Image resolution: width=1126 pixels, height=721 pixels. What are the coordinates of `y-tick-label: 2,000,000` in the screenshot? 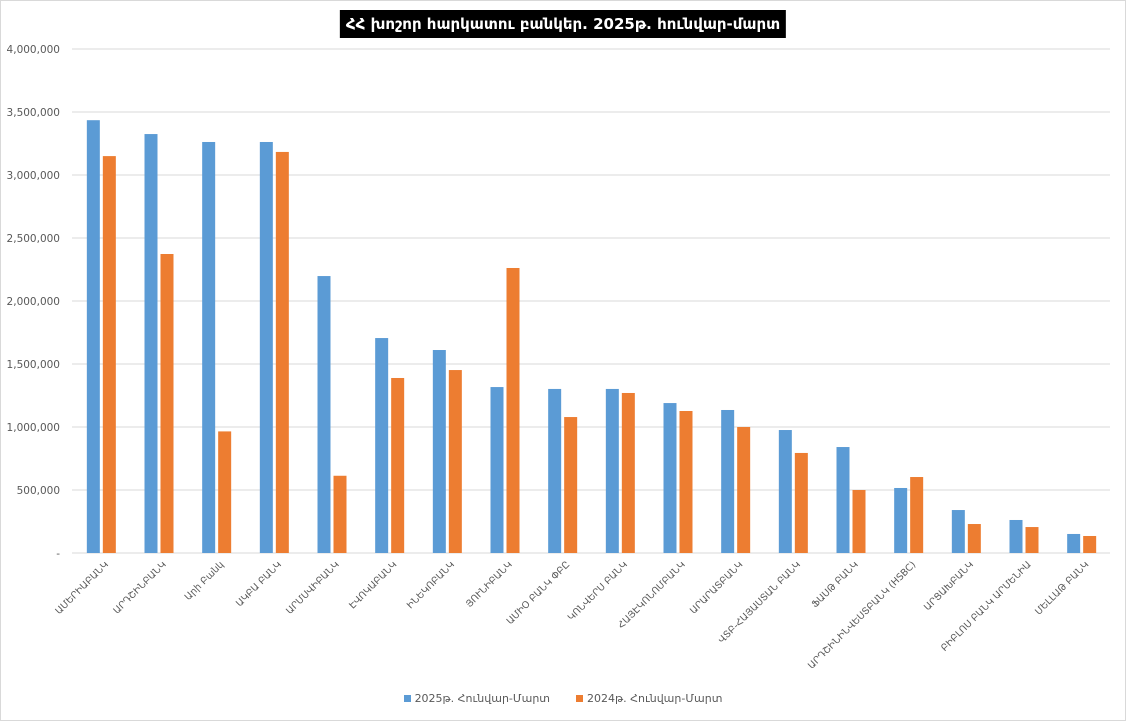 It's located at (33, 302).